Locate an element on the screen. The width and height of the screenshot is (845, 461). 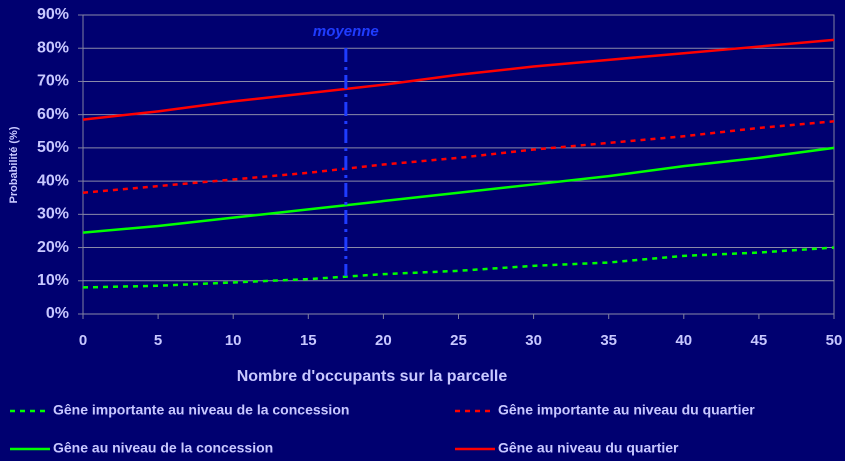
y-axis-label: Probabilité (%) is located at coordinates (14, 164).